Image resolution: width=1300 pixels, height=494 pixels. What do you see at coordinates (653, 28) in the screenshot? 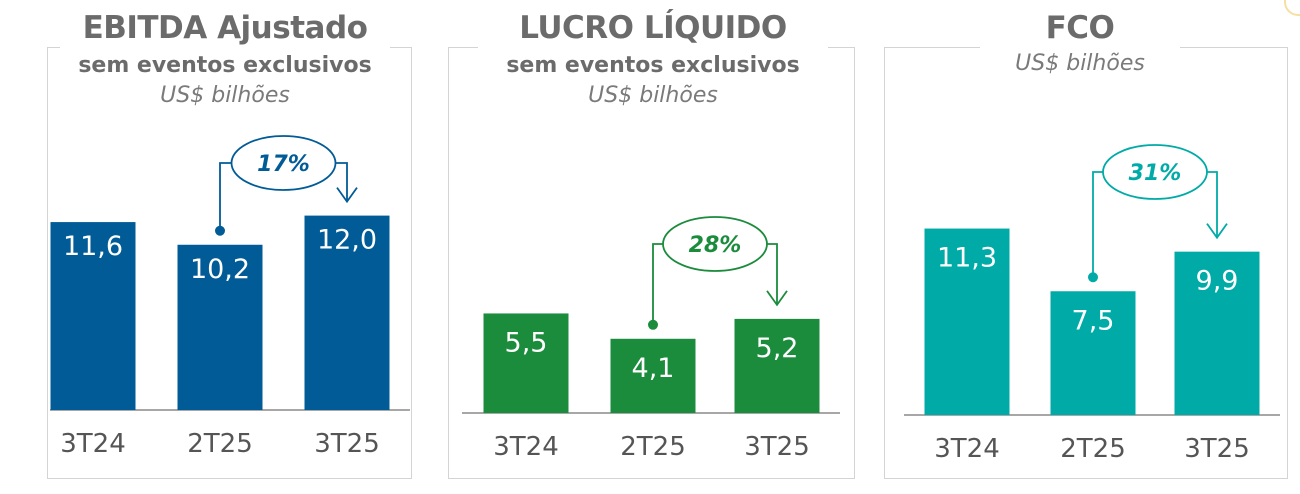
I see `lucro-title: LUCRO LÍQUIDO` at bounding box center [653, 28].